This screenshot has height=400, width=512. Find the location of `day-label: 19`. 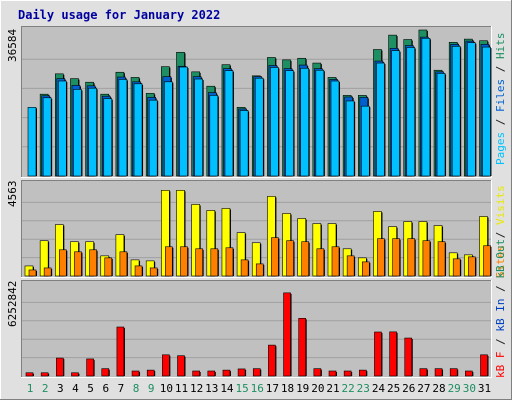

day-label: 19 is located at coordinates (302, 388).